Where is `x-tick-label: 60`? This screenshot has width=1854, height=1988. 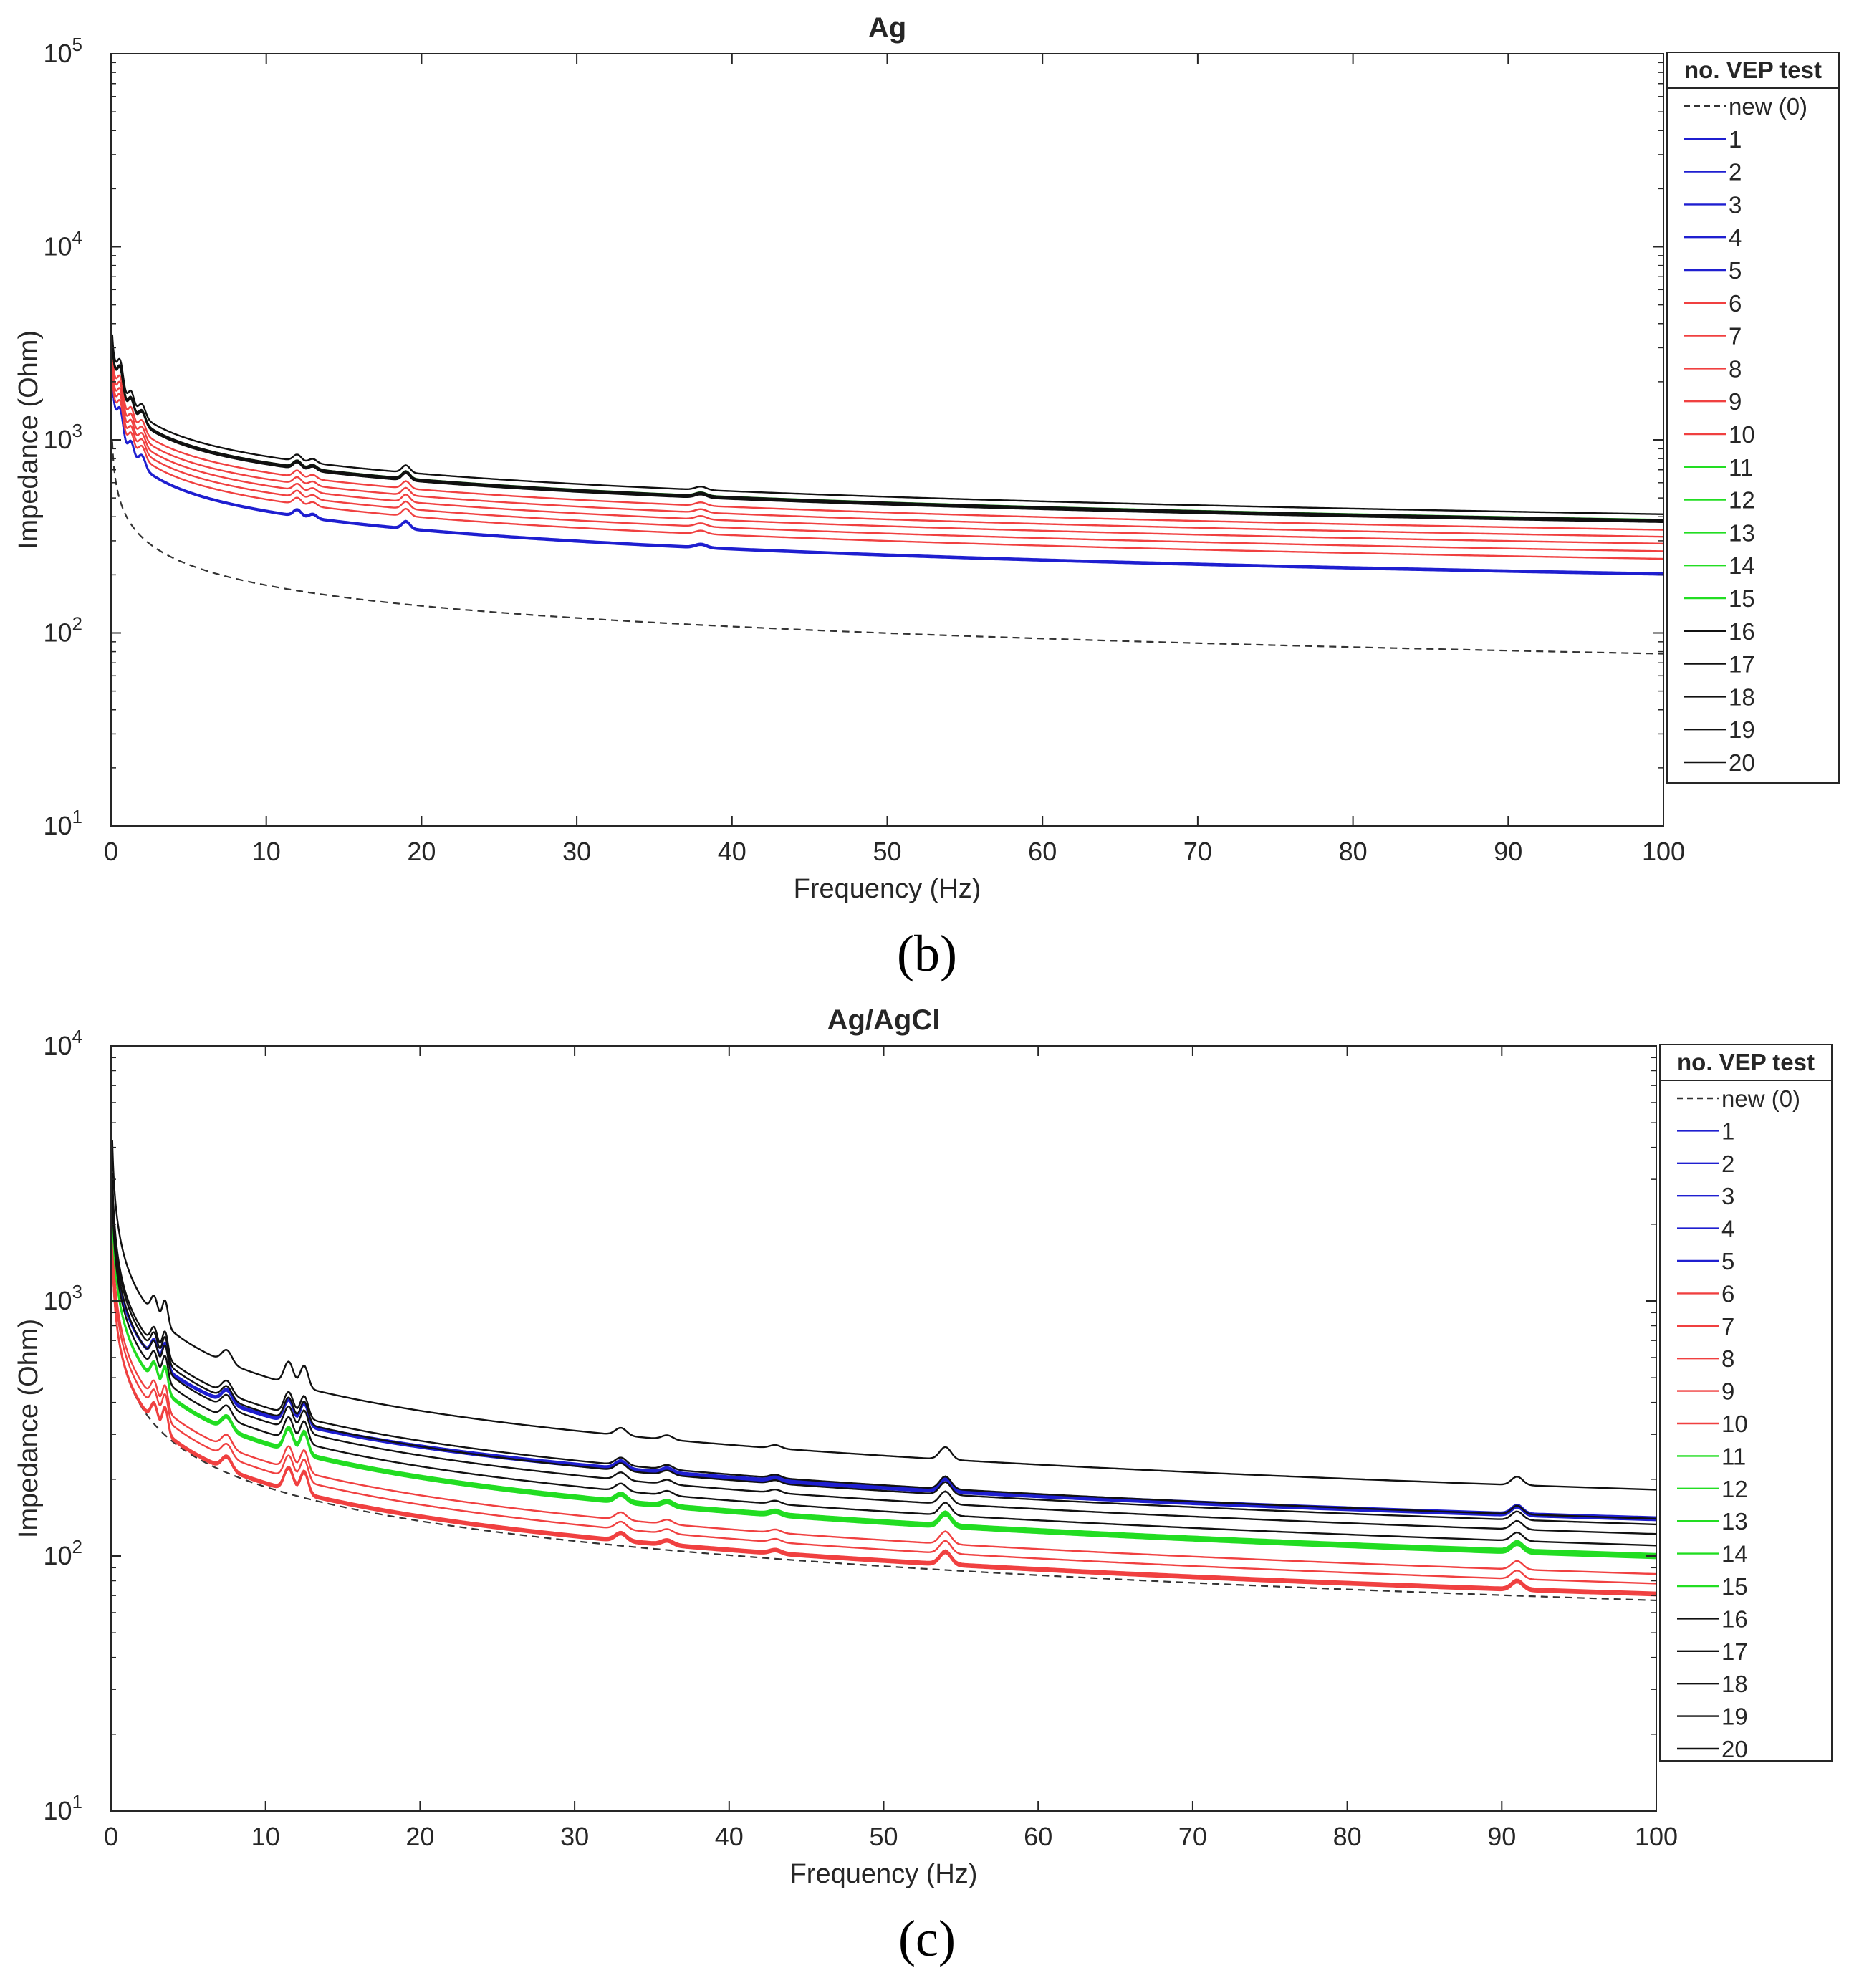
x-tick-label: 60 is located at coordinates (1038, 1836).